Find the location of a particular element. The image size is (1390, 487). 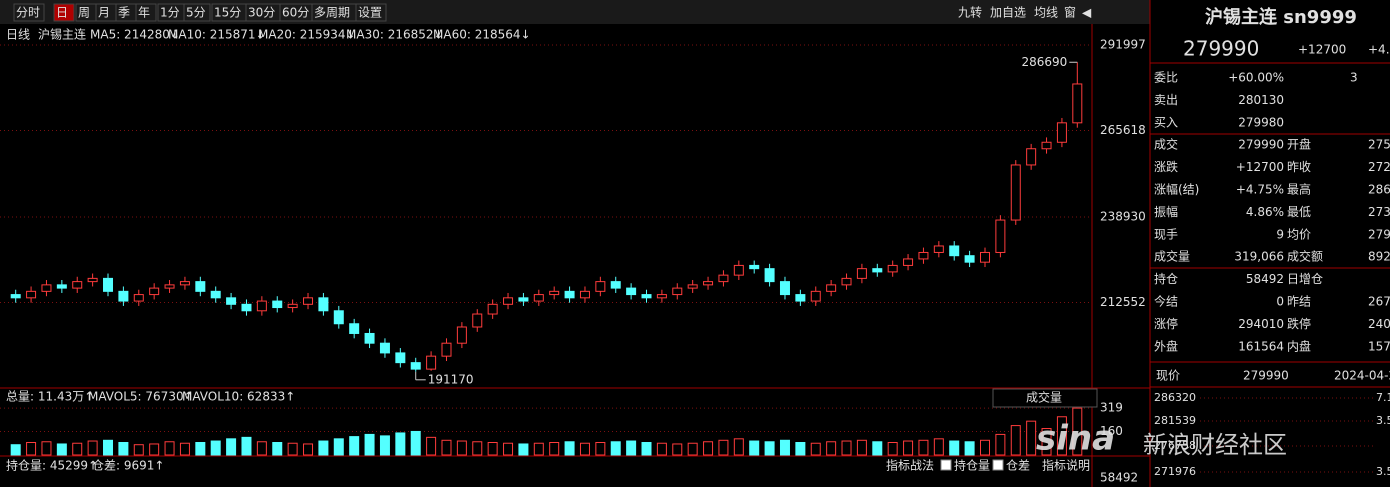

tool-button: 均线 is located at coordinates (1046, 13).